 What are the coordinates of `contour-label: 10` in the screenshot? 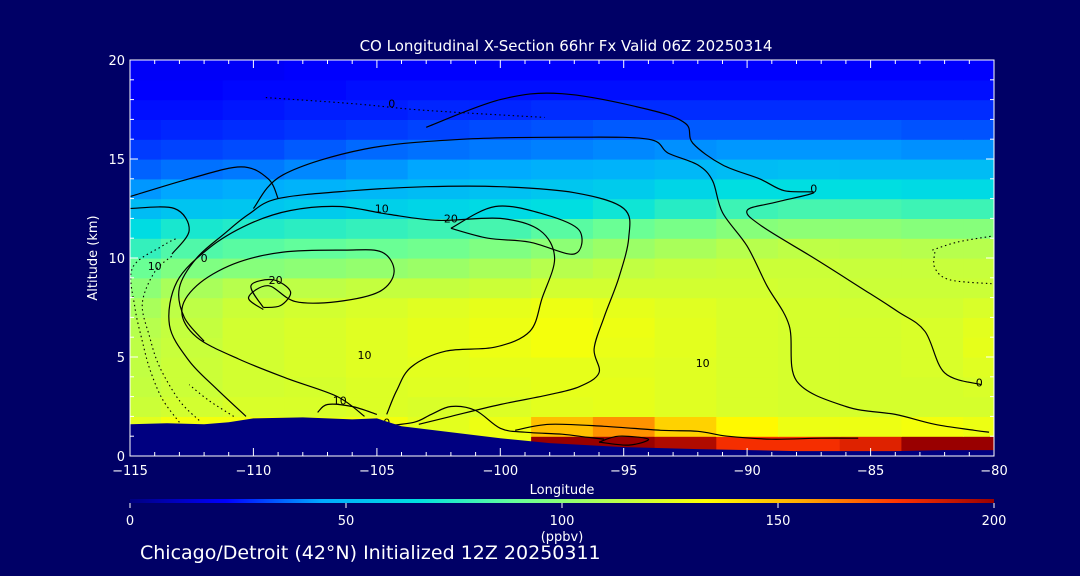 It's located at (703, 363).